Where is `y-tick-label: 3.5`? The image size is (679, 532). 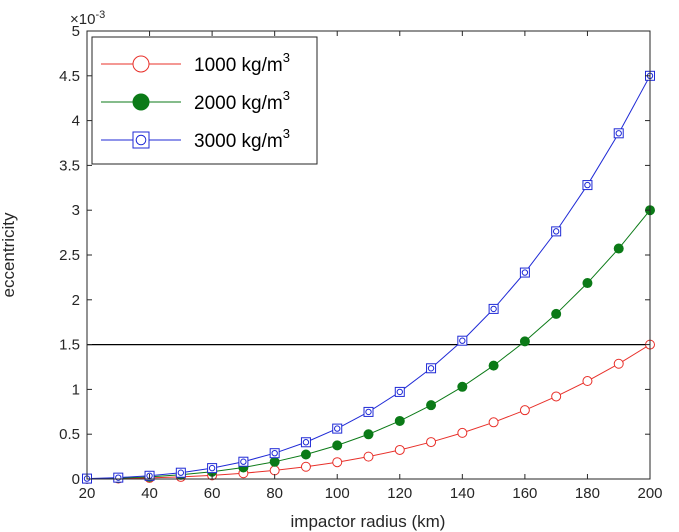
y-tick-label: 3.5 is located at coordinates (69, 165).